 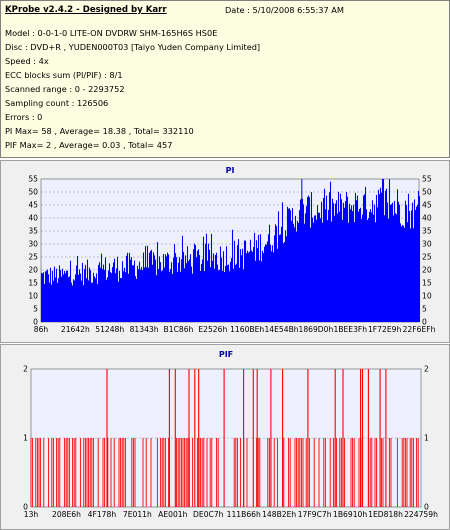 What do you see at coordinates (385, 514) in the screenshot?
I see `x-tick-label: 1ED818h` at bounding box center [385, 514].